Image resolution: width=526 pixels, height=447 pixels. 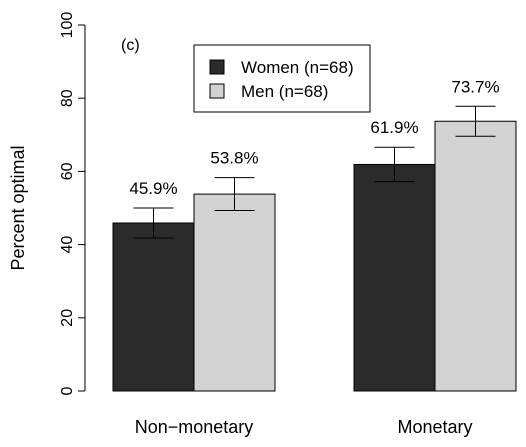 What do you see at coordinates (394, 127) in the screenshot?
I see `data-label-women-monetary: 61.9%` at bounding box center [394, 127].